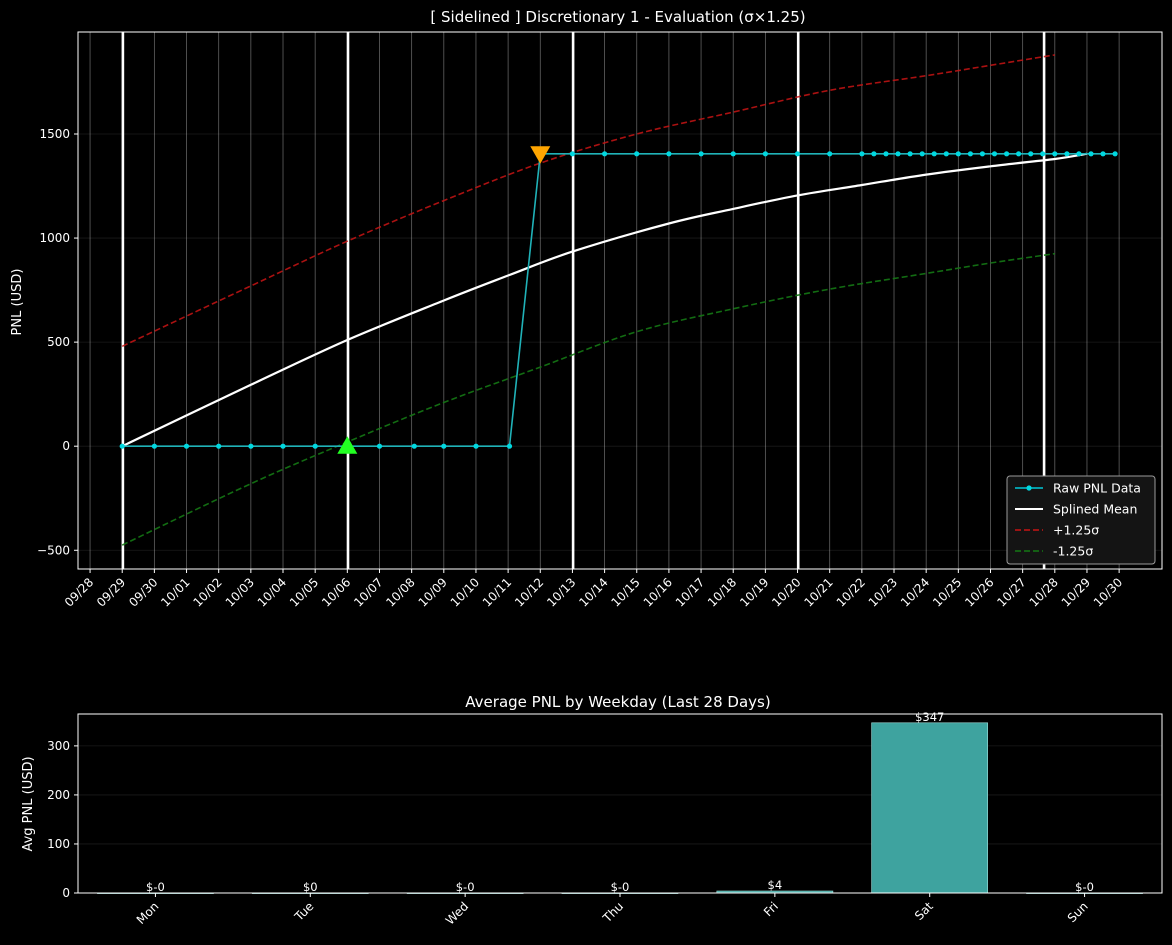 The height and width of the screenshot is (945, 1172). I want to click on y-tick-label: 300, so click(58, 746).